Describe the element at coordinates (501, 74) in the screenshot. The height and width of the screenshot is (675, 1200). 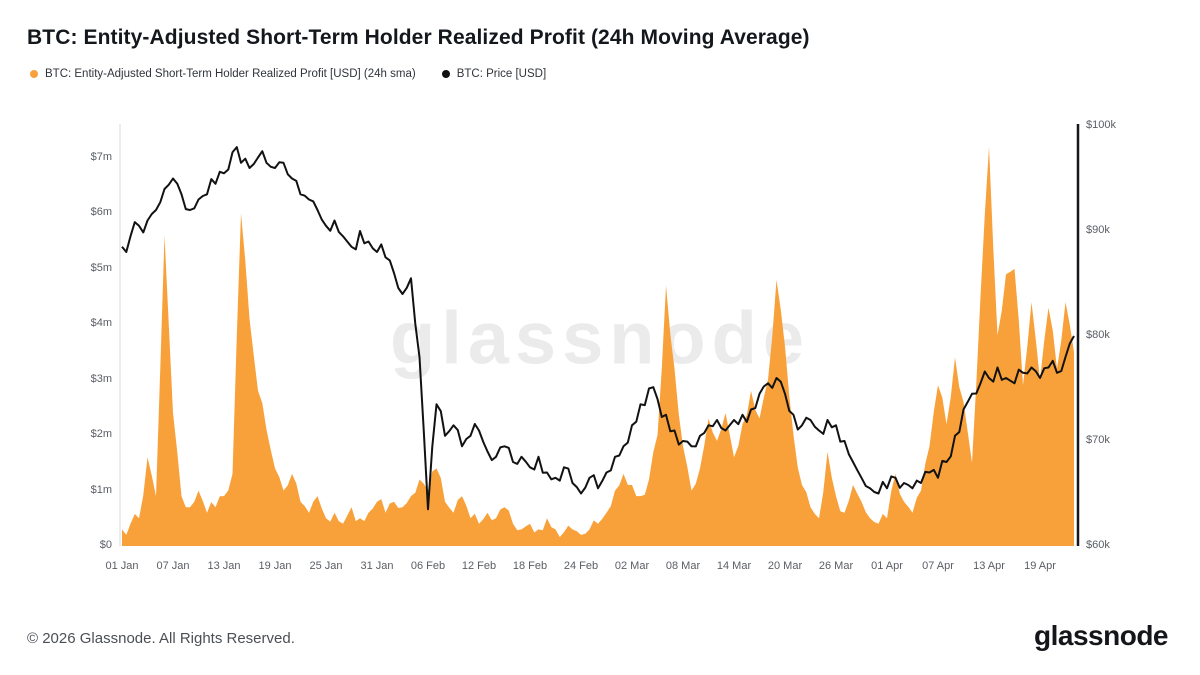
I see `legend-label-price: BTC: Price [USD]` at that location.